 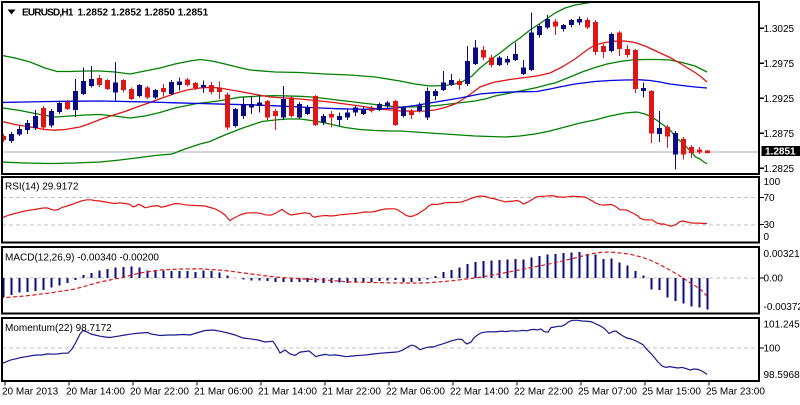 I want to click on svg-text: 25 Mar 23:00, so click(x=735, y=392).